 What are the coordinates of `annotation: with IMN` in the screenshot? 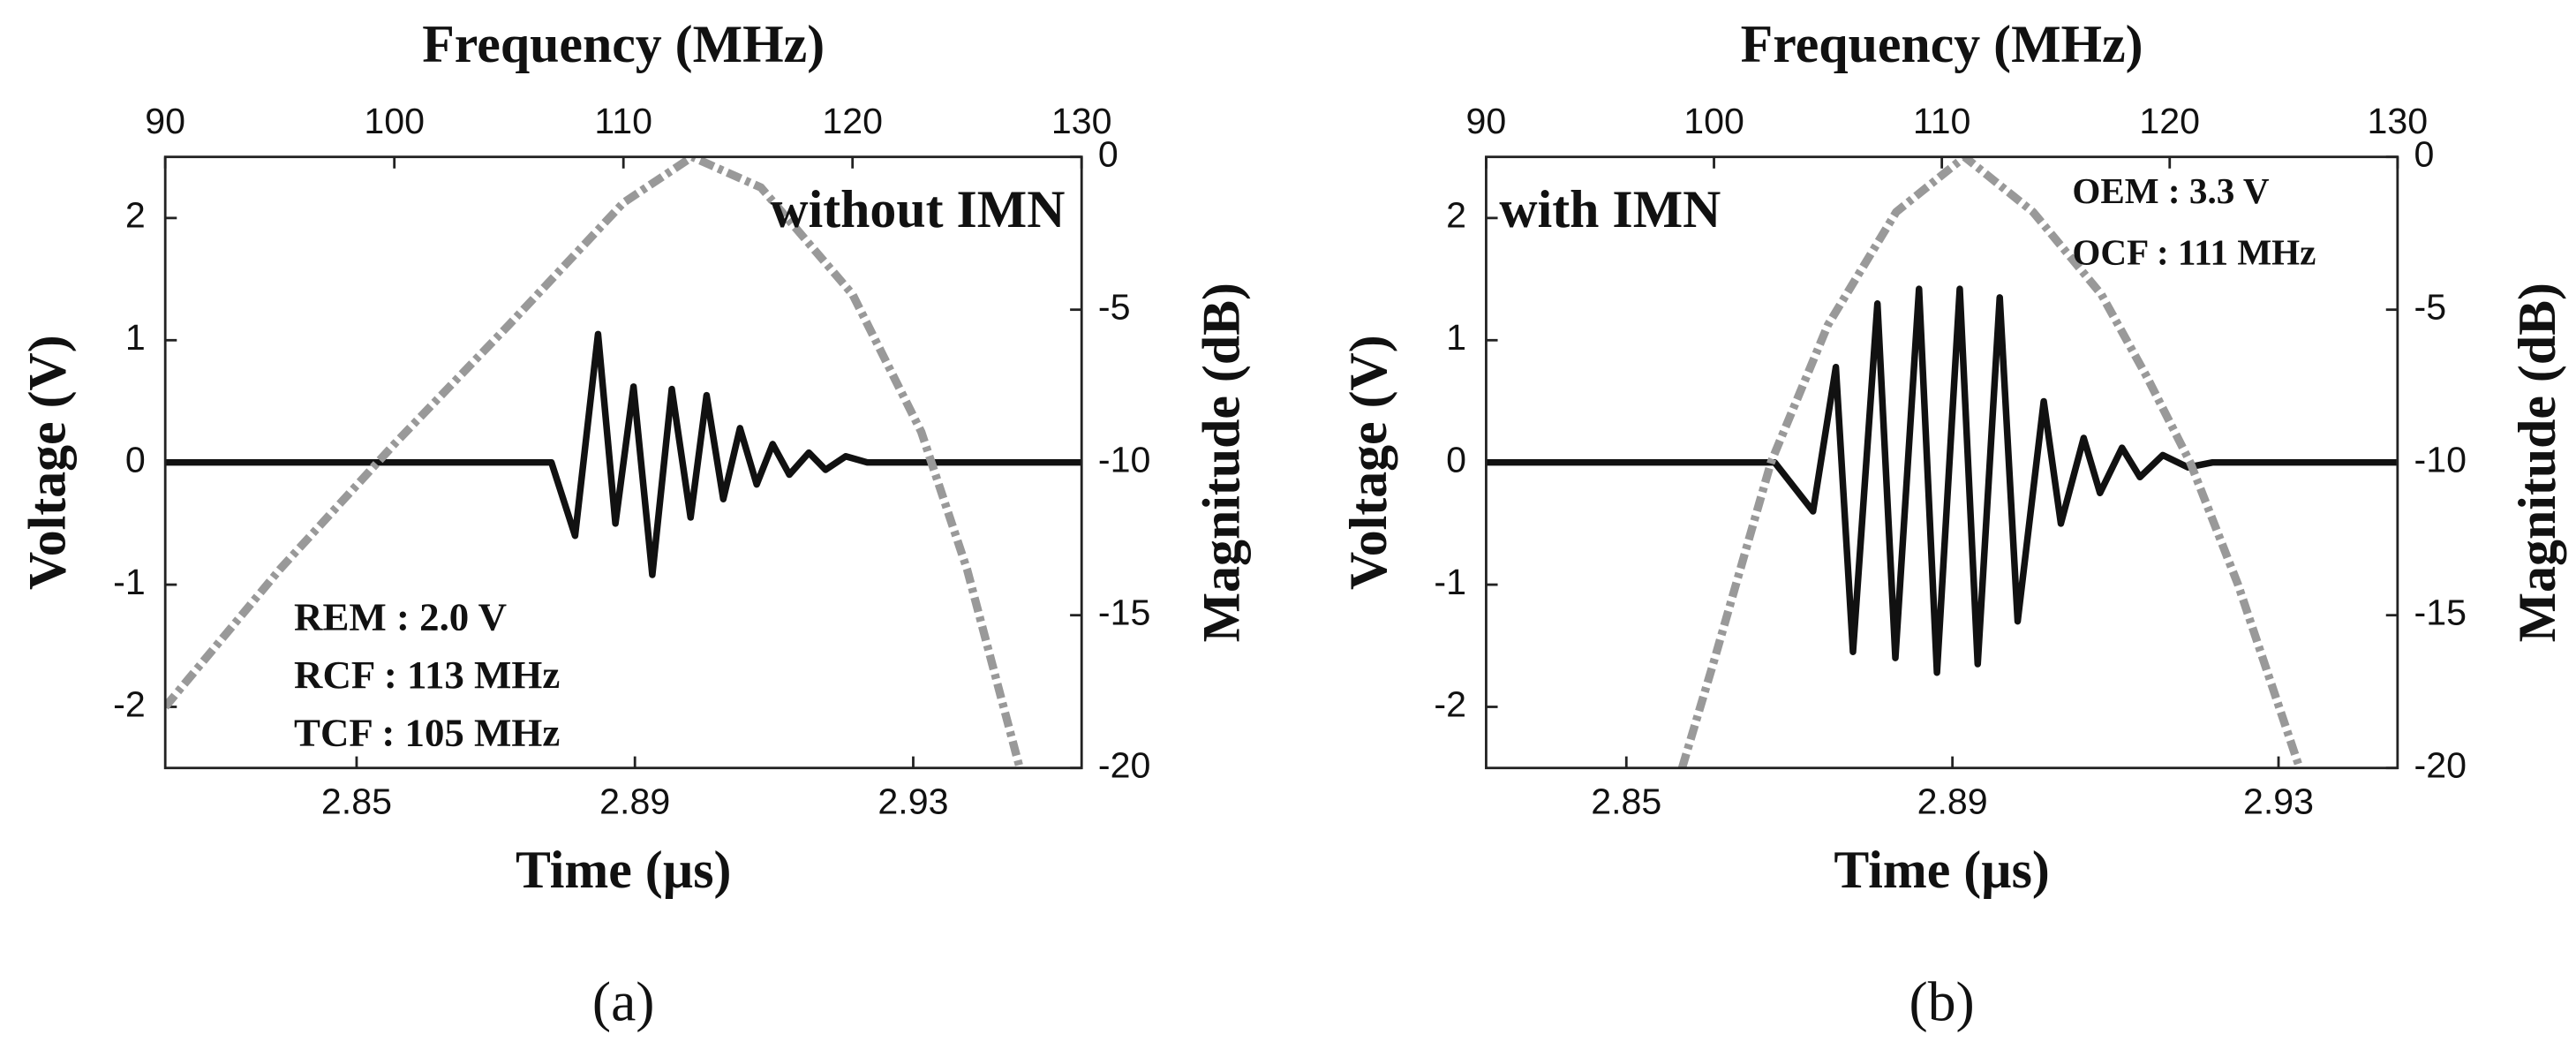 It's located at (1610, 209).